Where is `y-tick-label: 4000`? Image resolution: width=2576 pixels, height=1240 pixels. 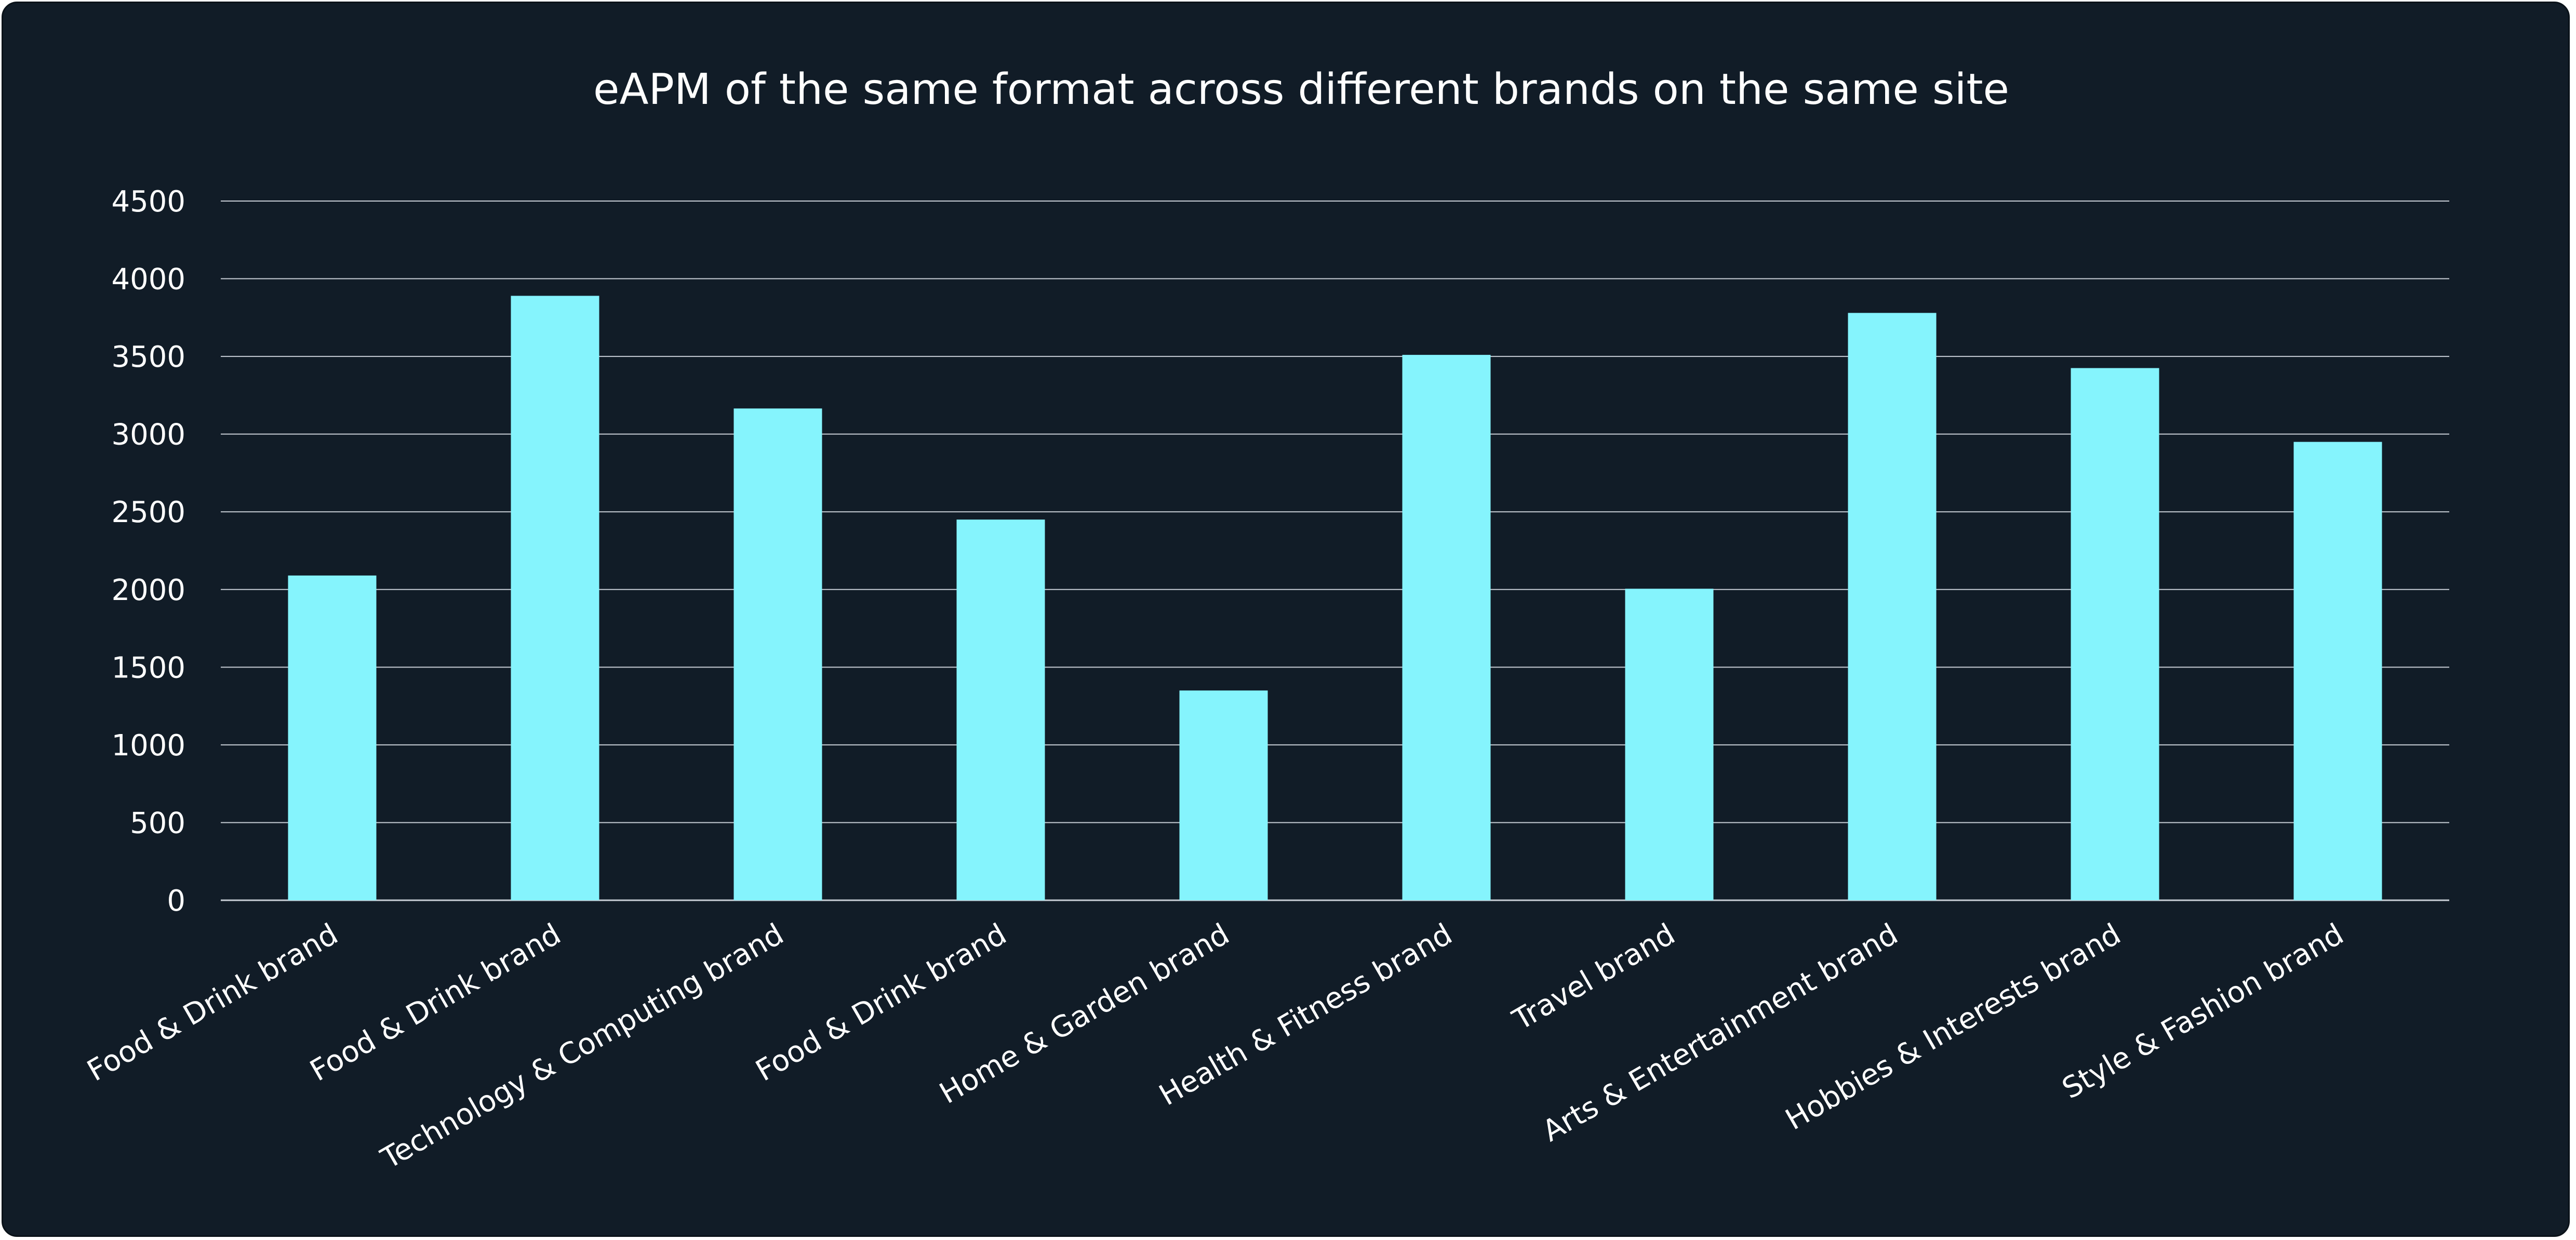
y-tick-label: 4000 is located at coordinates (148, 280).